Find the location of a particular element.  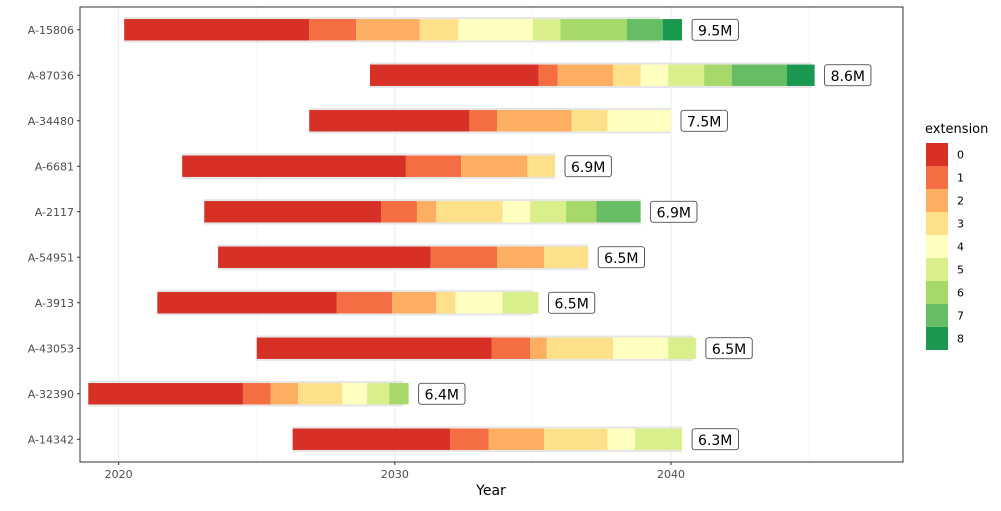

value-label: 8.6M is located at coordinates (848, 75).